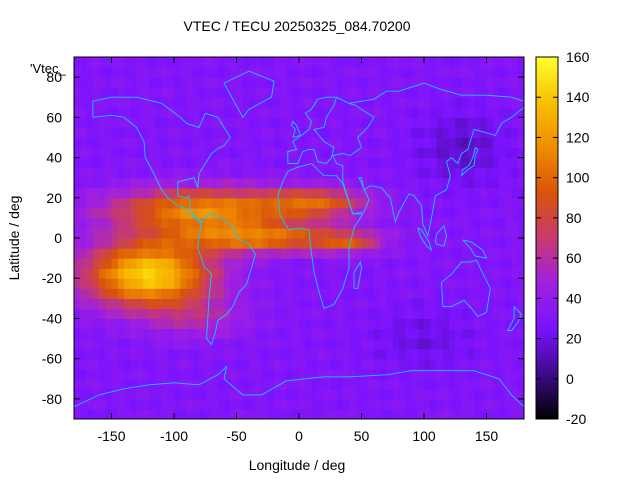  Describe the element at coordinates (428, 160) in the screenshot. I see `coastline-asia` at that location.